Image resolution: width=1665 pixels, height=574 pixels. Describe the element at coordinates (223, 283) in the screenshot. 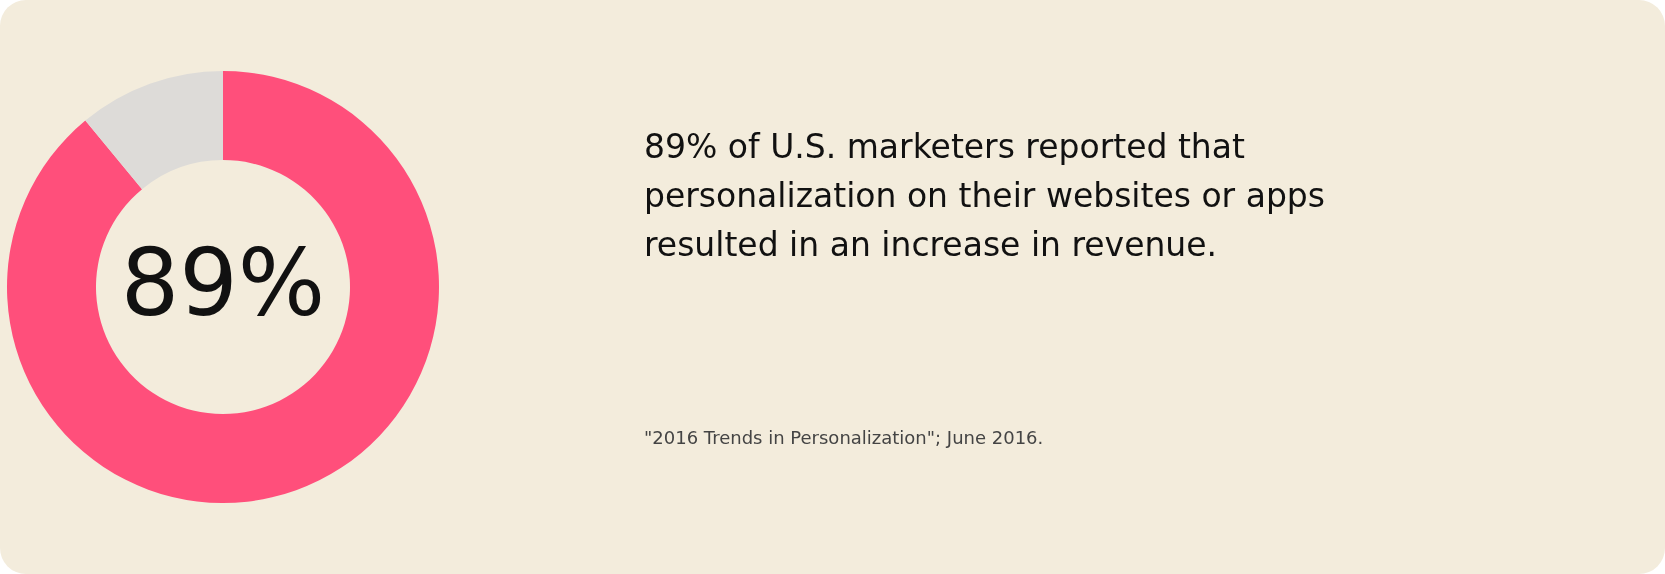

I see `data-label: 89%` at that location.